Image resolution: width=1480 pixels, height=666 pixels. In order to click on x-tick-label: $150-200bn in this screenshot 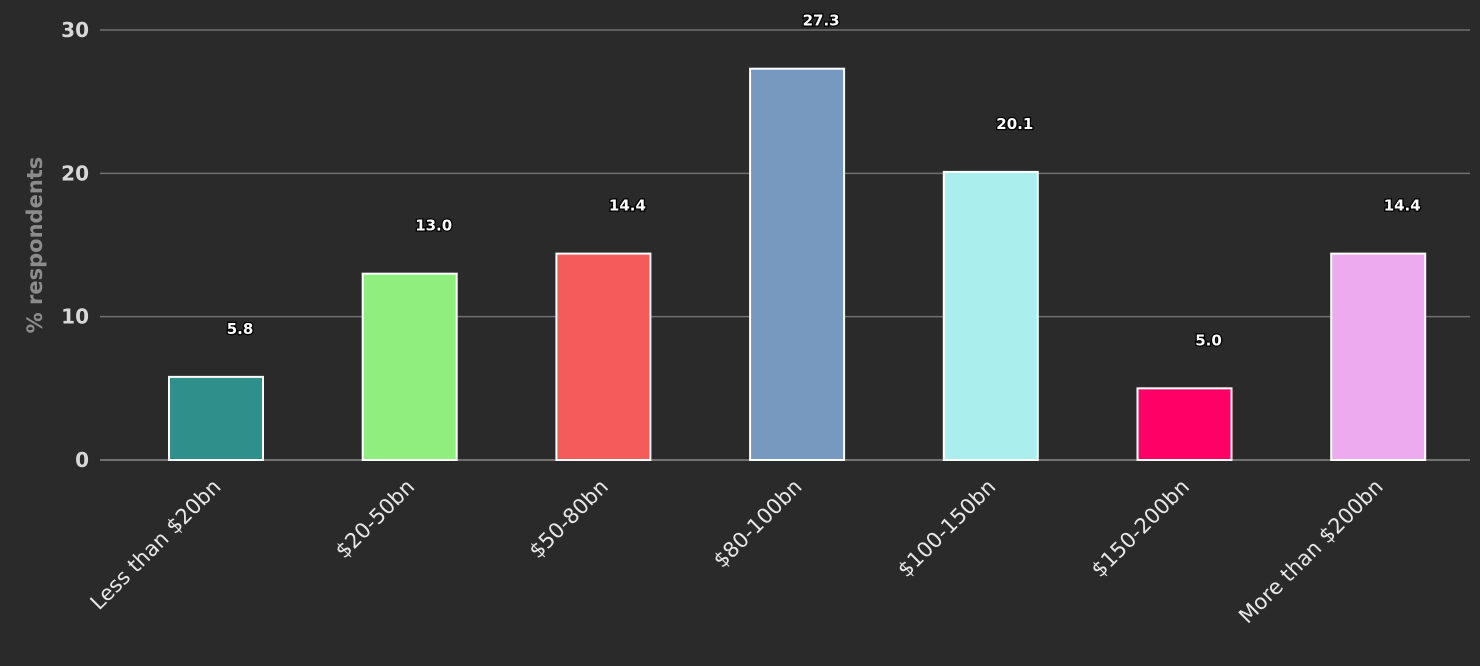, I will do `click(1140, 528)`.